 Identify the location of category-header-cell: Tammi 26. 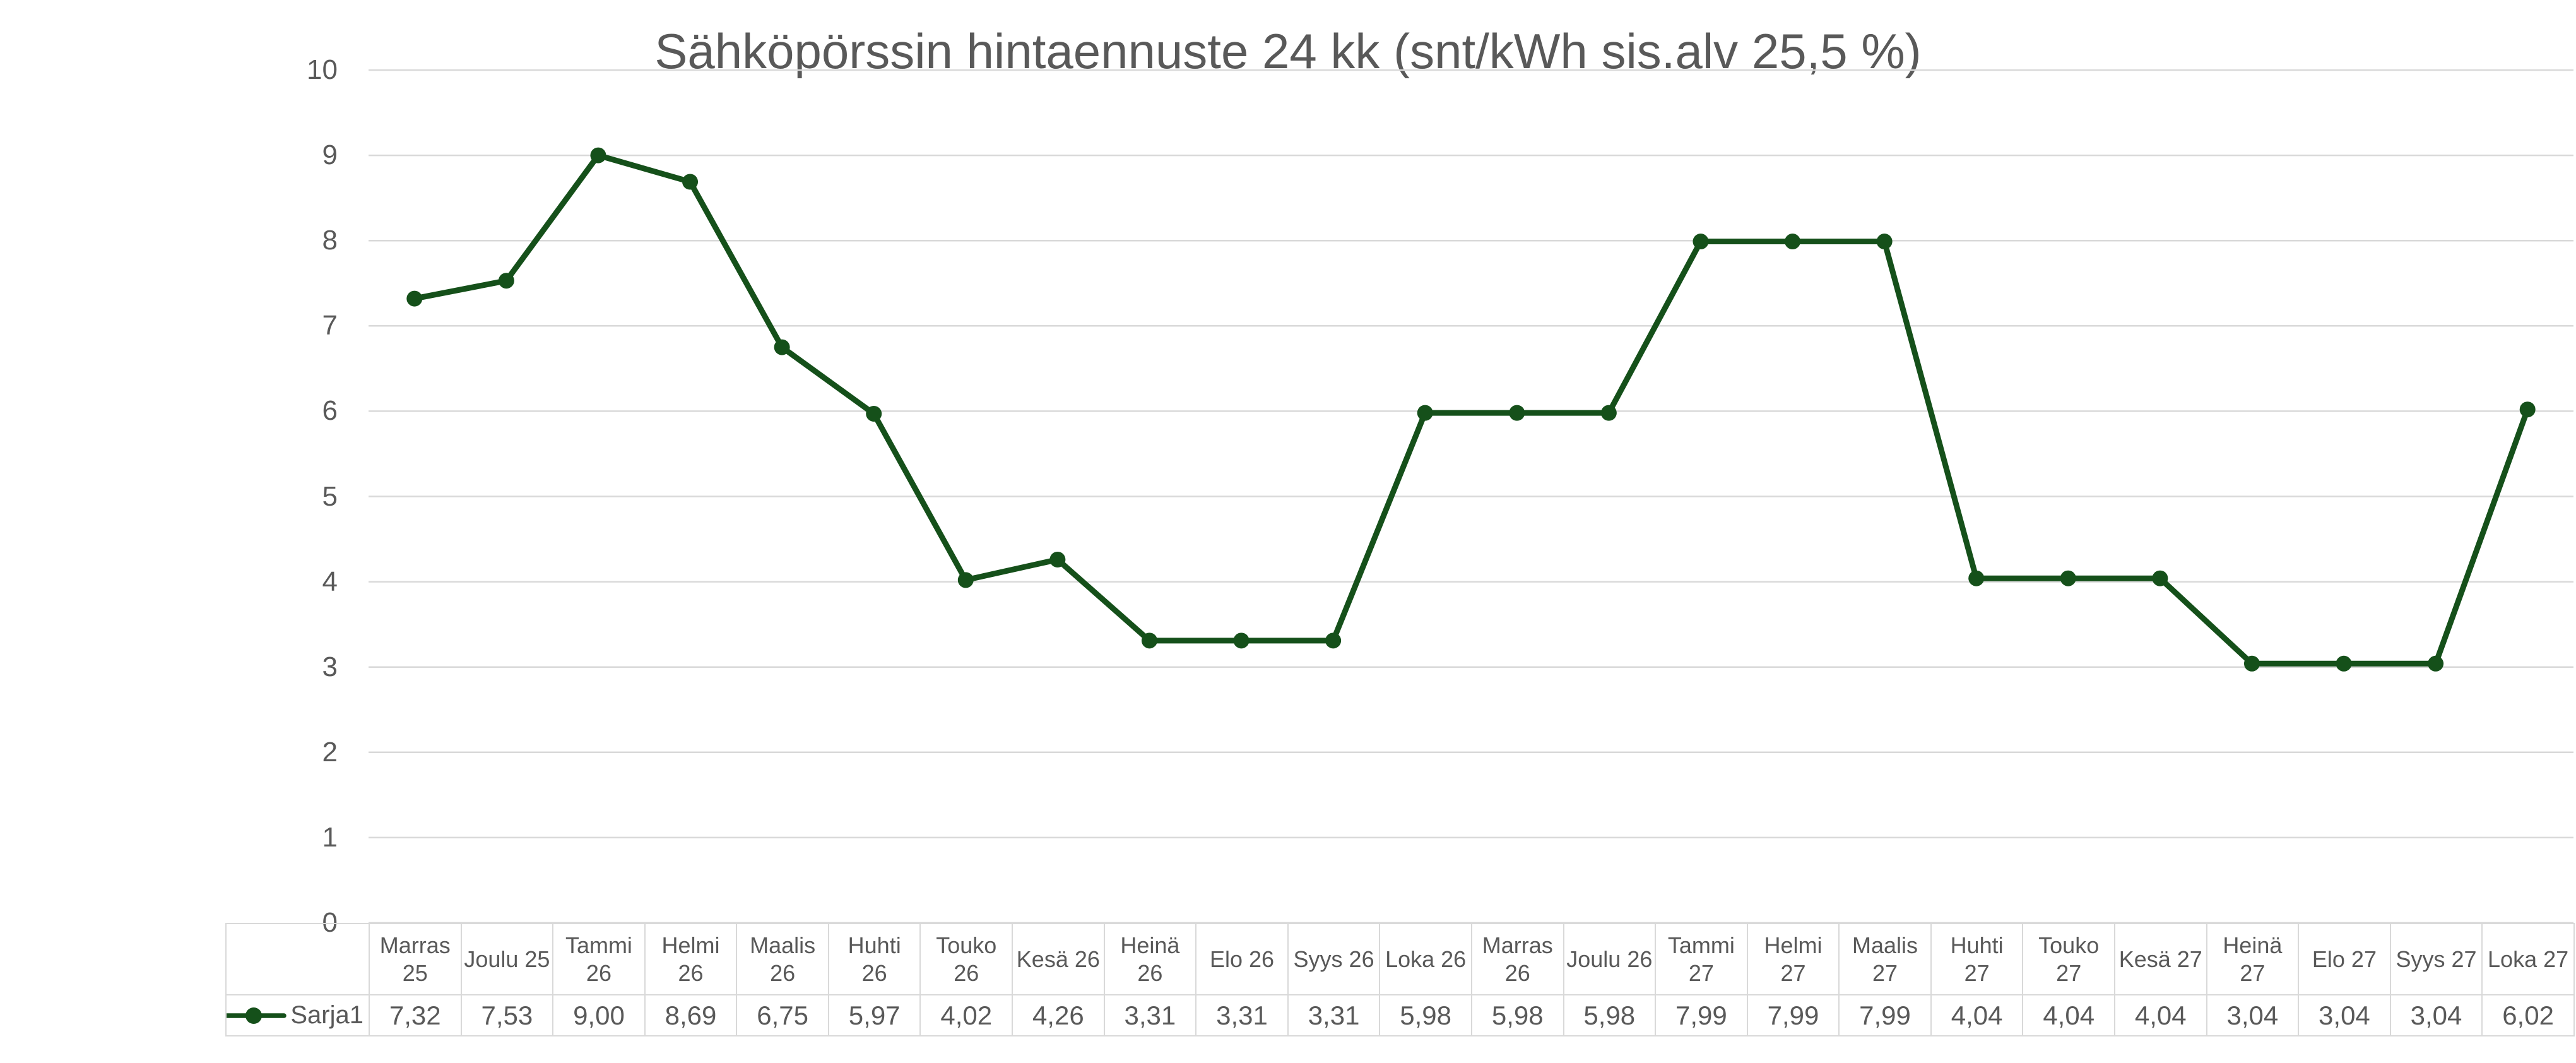
(599, 959).